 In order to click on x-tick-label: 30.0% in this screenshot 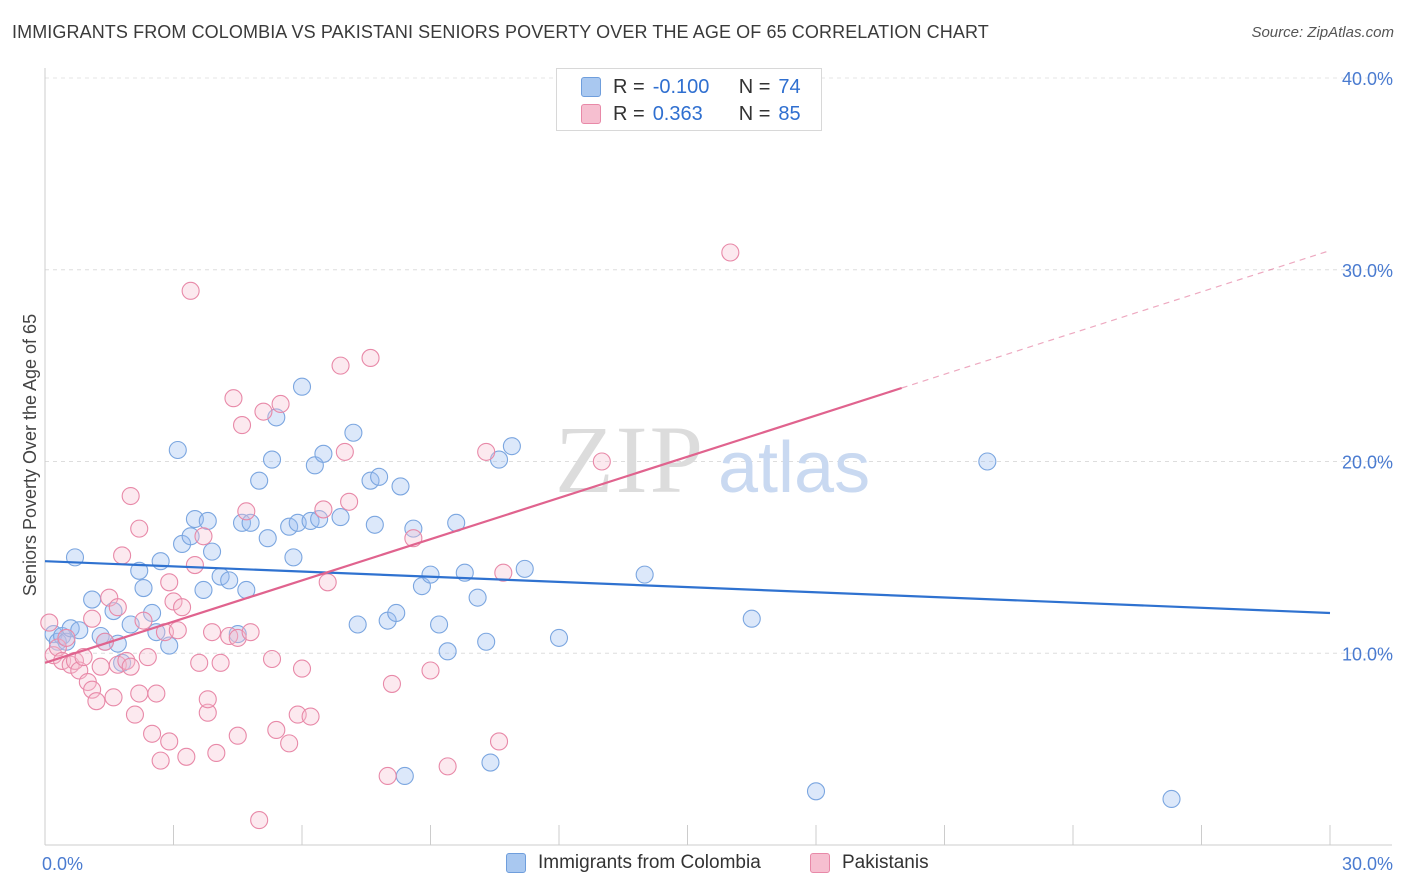, I will do `click(1367, 864)`.